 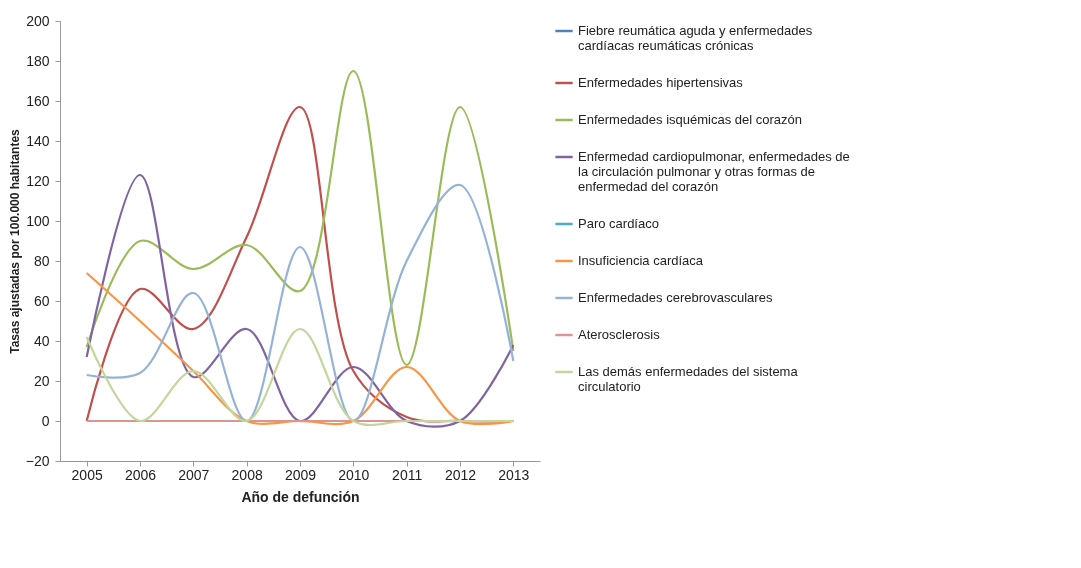 I want to click on x-tick-label: 2013, so click(x=514, y=474).